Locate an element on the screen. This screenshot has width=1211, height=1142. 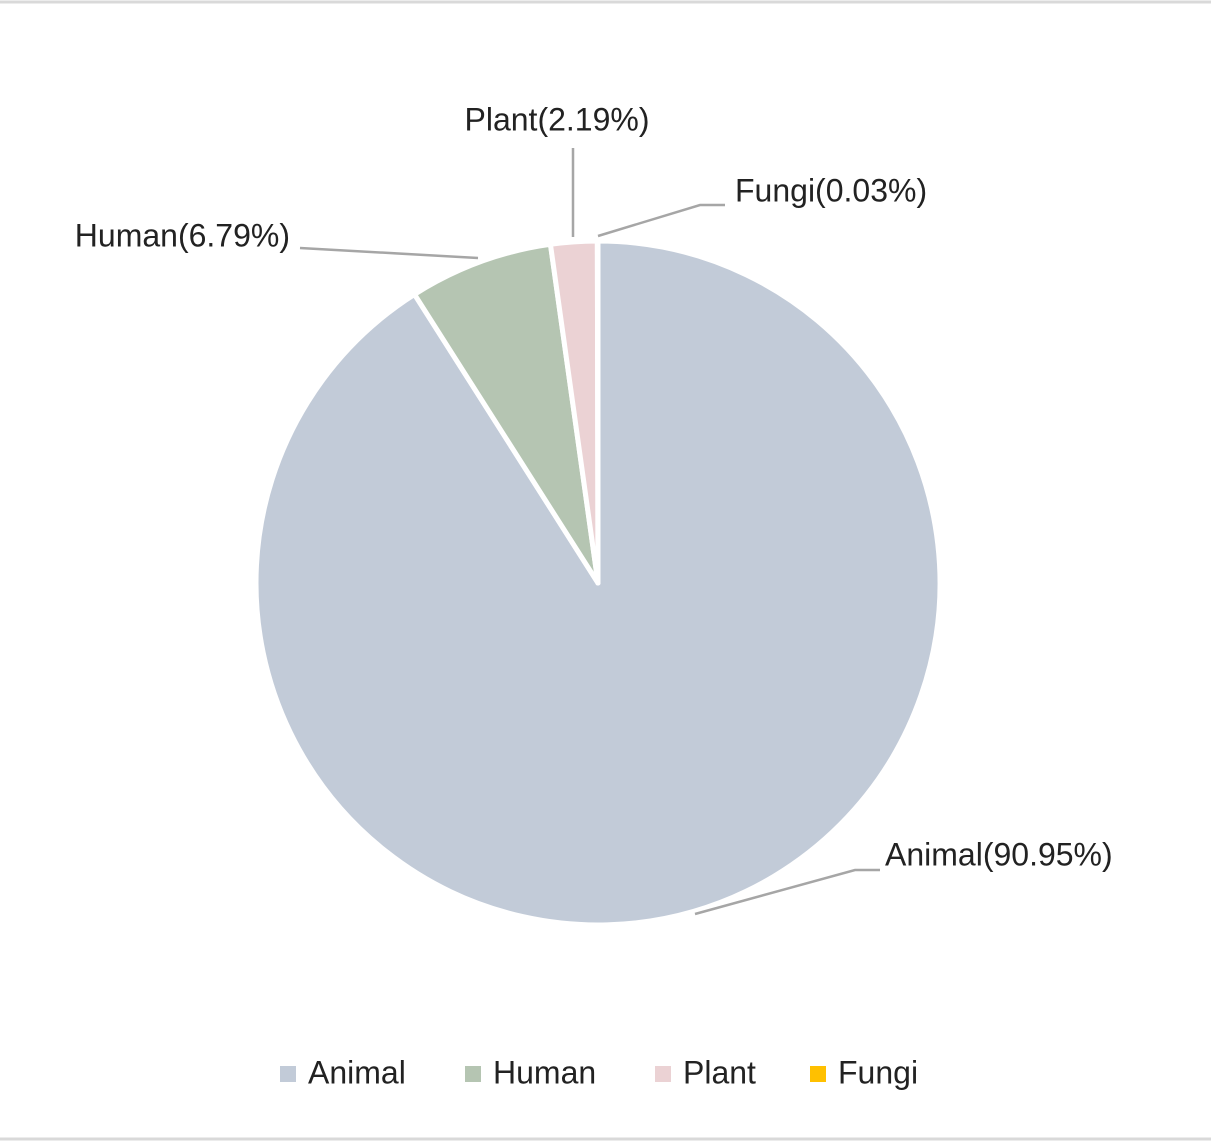
legend-label: Human is located at coordinates (544, 1072).